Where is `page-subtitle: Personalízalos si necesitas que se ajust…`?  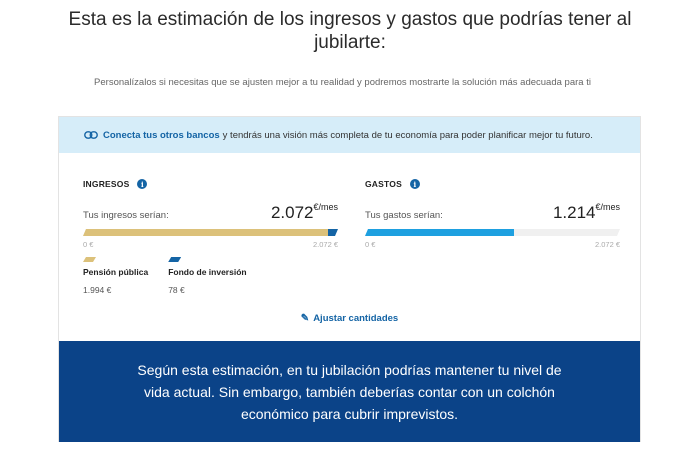
page-subtitle: Personalízalos si necesitas que se ajust… is located at coordinates (342, 82).